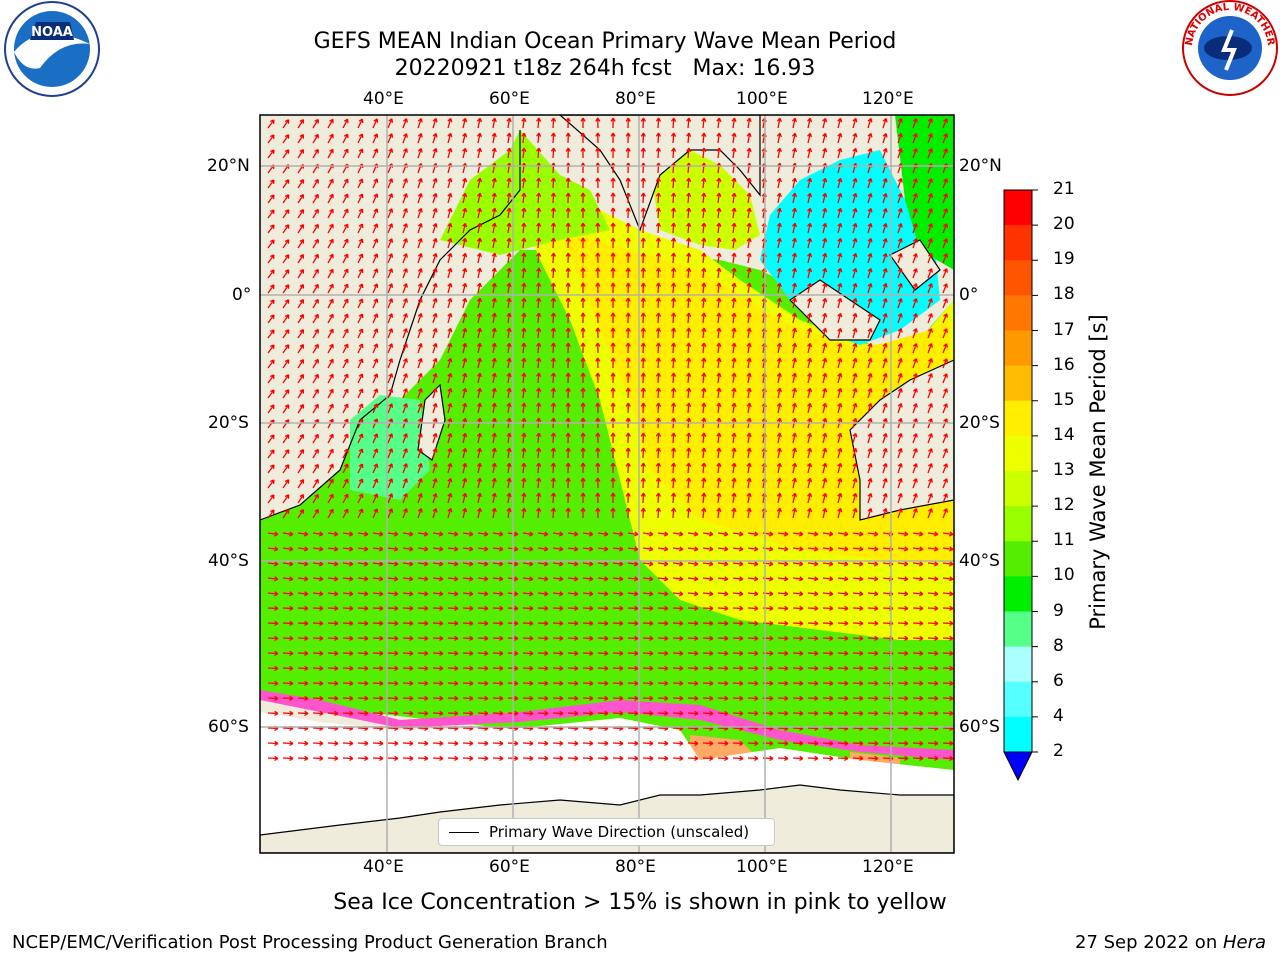 The height and width of the screenshot is (960, 1280). I want to click on colorbar-tick-label: 2, so click(1058, 751).